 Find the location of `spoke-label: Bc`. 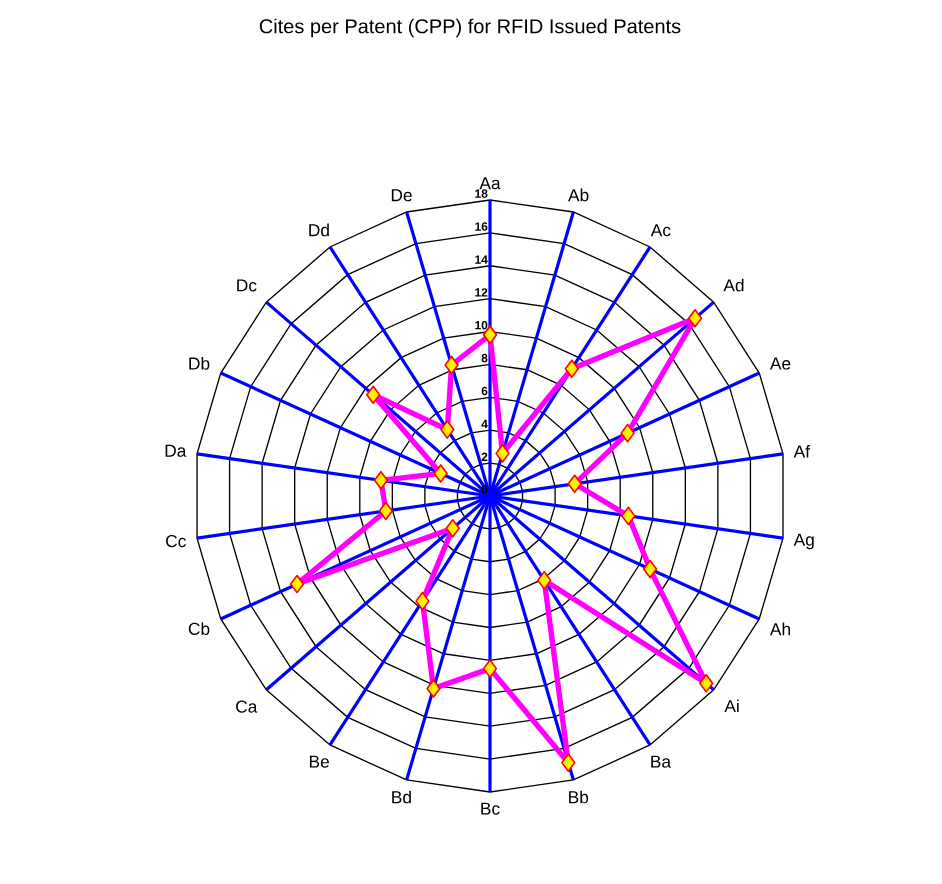

spoke-label: Bc is located at coordinates (490, 808).